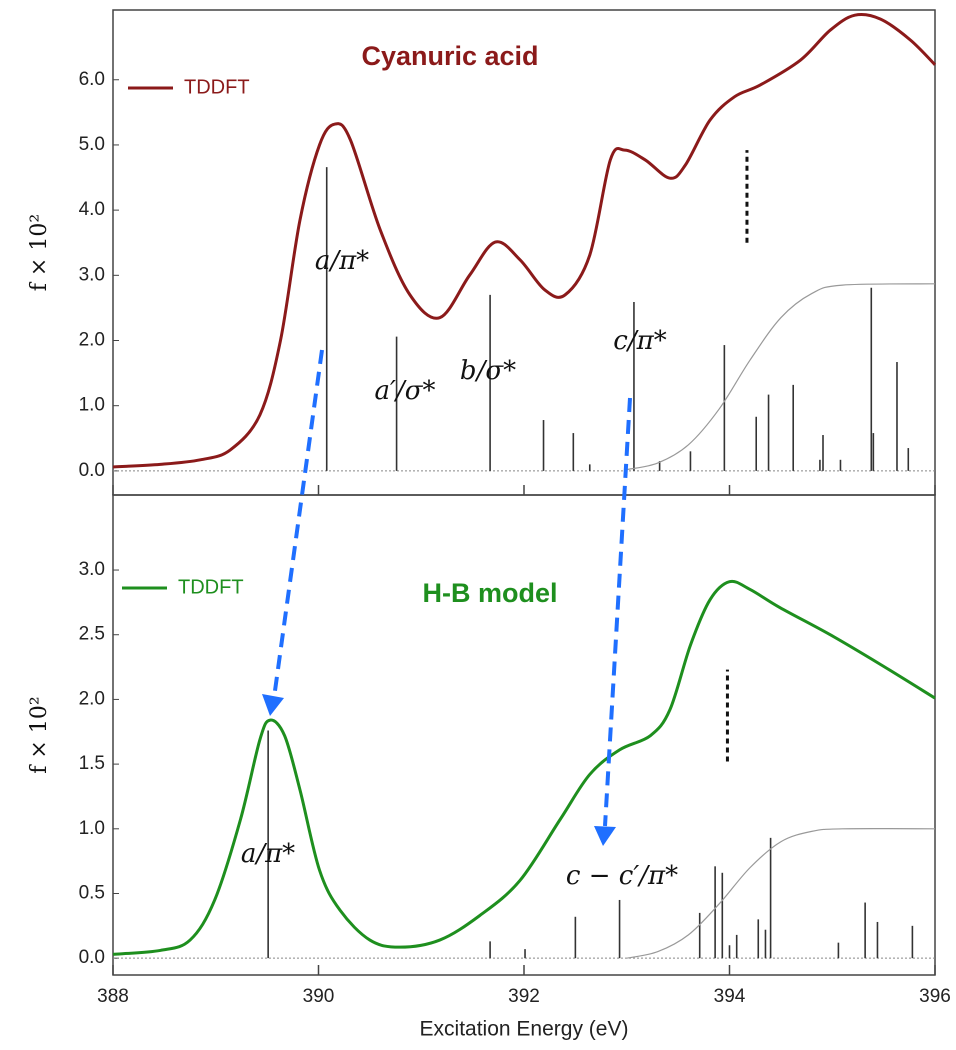 The height and width of the screenshot is (1050, 956). What do you see at coordinates (405, 391) in the screenshot?
I see `transition-annotation: a′/σ*` at bounding box center [405, 391].